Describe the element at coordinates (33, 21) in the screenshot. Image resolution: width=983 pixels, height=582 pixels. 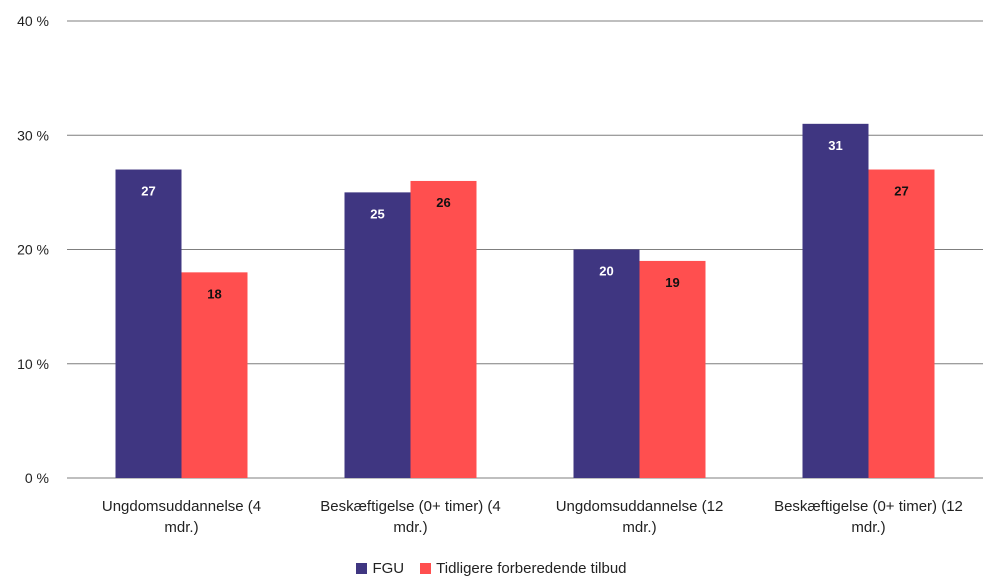
I see `y-tick-label: 40 %` at that location.